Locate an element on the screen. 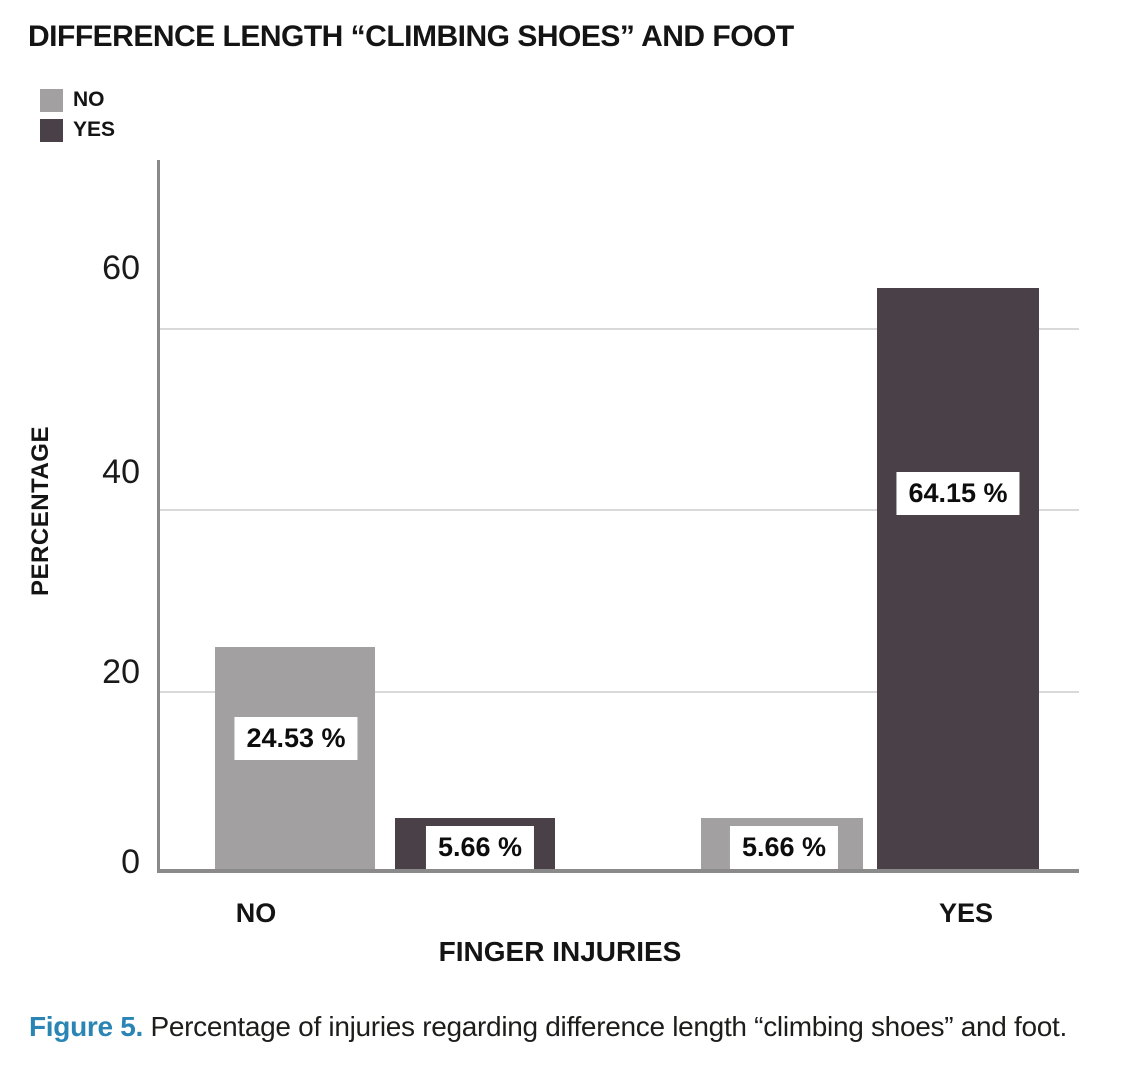 The height and width of the screenshot is (1085, 1134). value-label-5-66-right: 5.66 % is located at coordinates (784, 847).